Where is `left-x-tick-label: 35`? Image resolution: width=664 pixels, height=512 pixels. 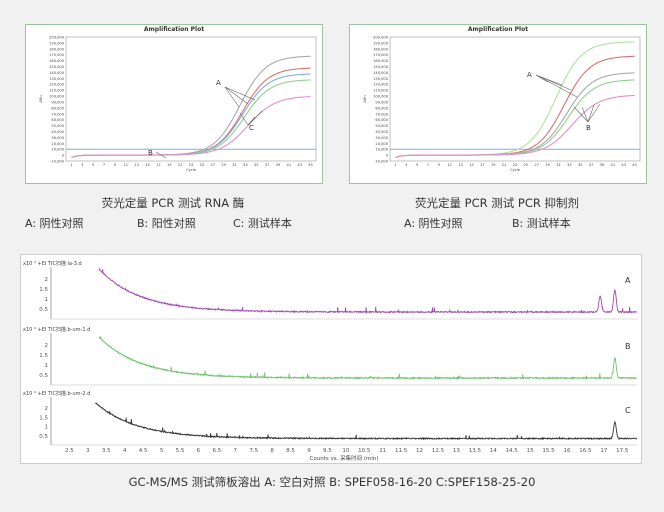 left-x-tick-label: 35 is located at coordinates (256, 165).